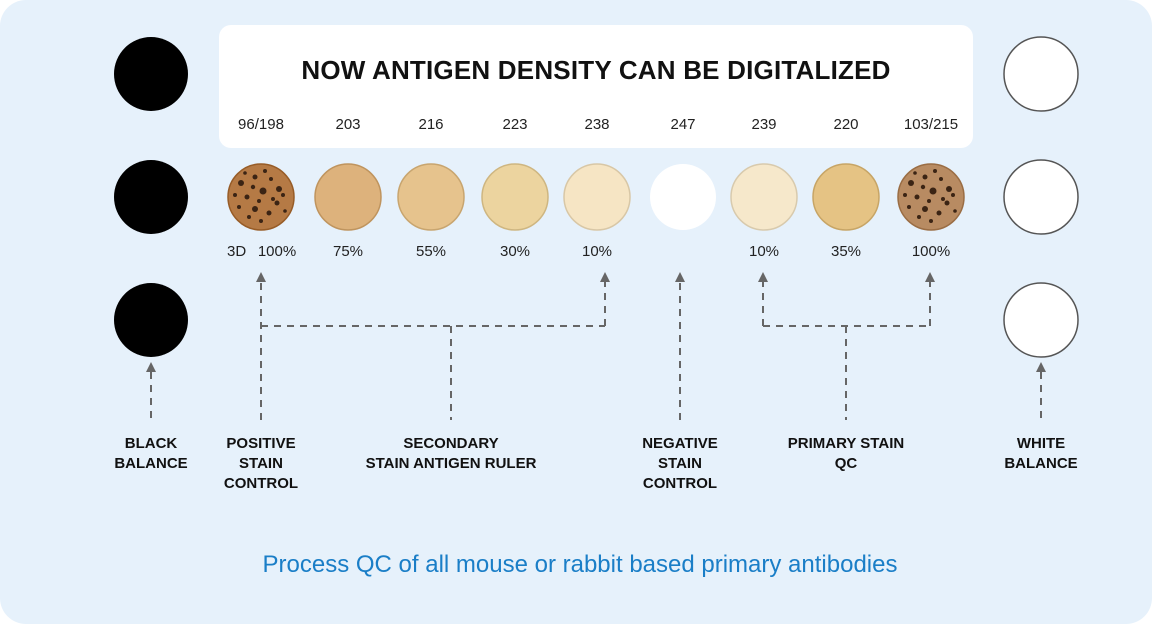 Image resolution: width=1152 pixels, height=624 pixels. Describe the element at coordinates (348, 251) in the screenshot. I see `sample-percent: 75%` at that location.